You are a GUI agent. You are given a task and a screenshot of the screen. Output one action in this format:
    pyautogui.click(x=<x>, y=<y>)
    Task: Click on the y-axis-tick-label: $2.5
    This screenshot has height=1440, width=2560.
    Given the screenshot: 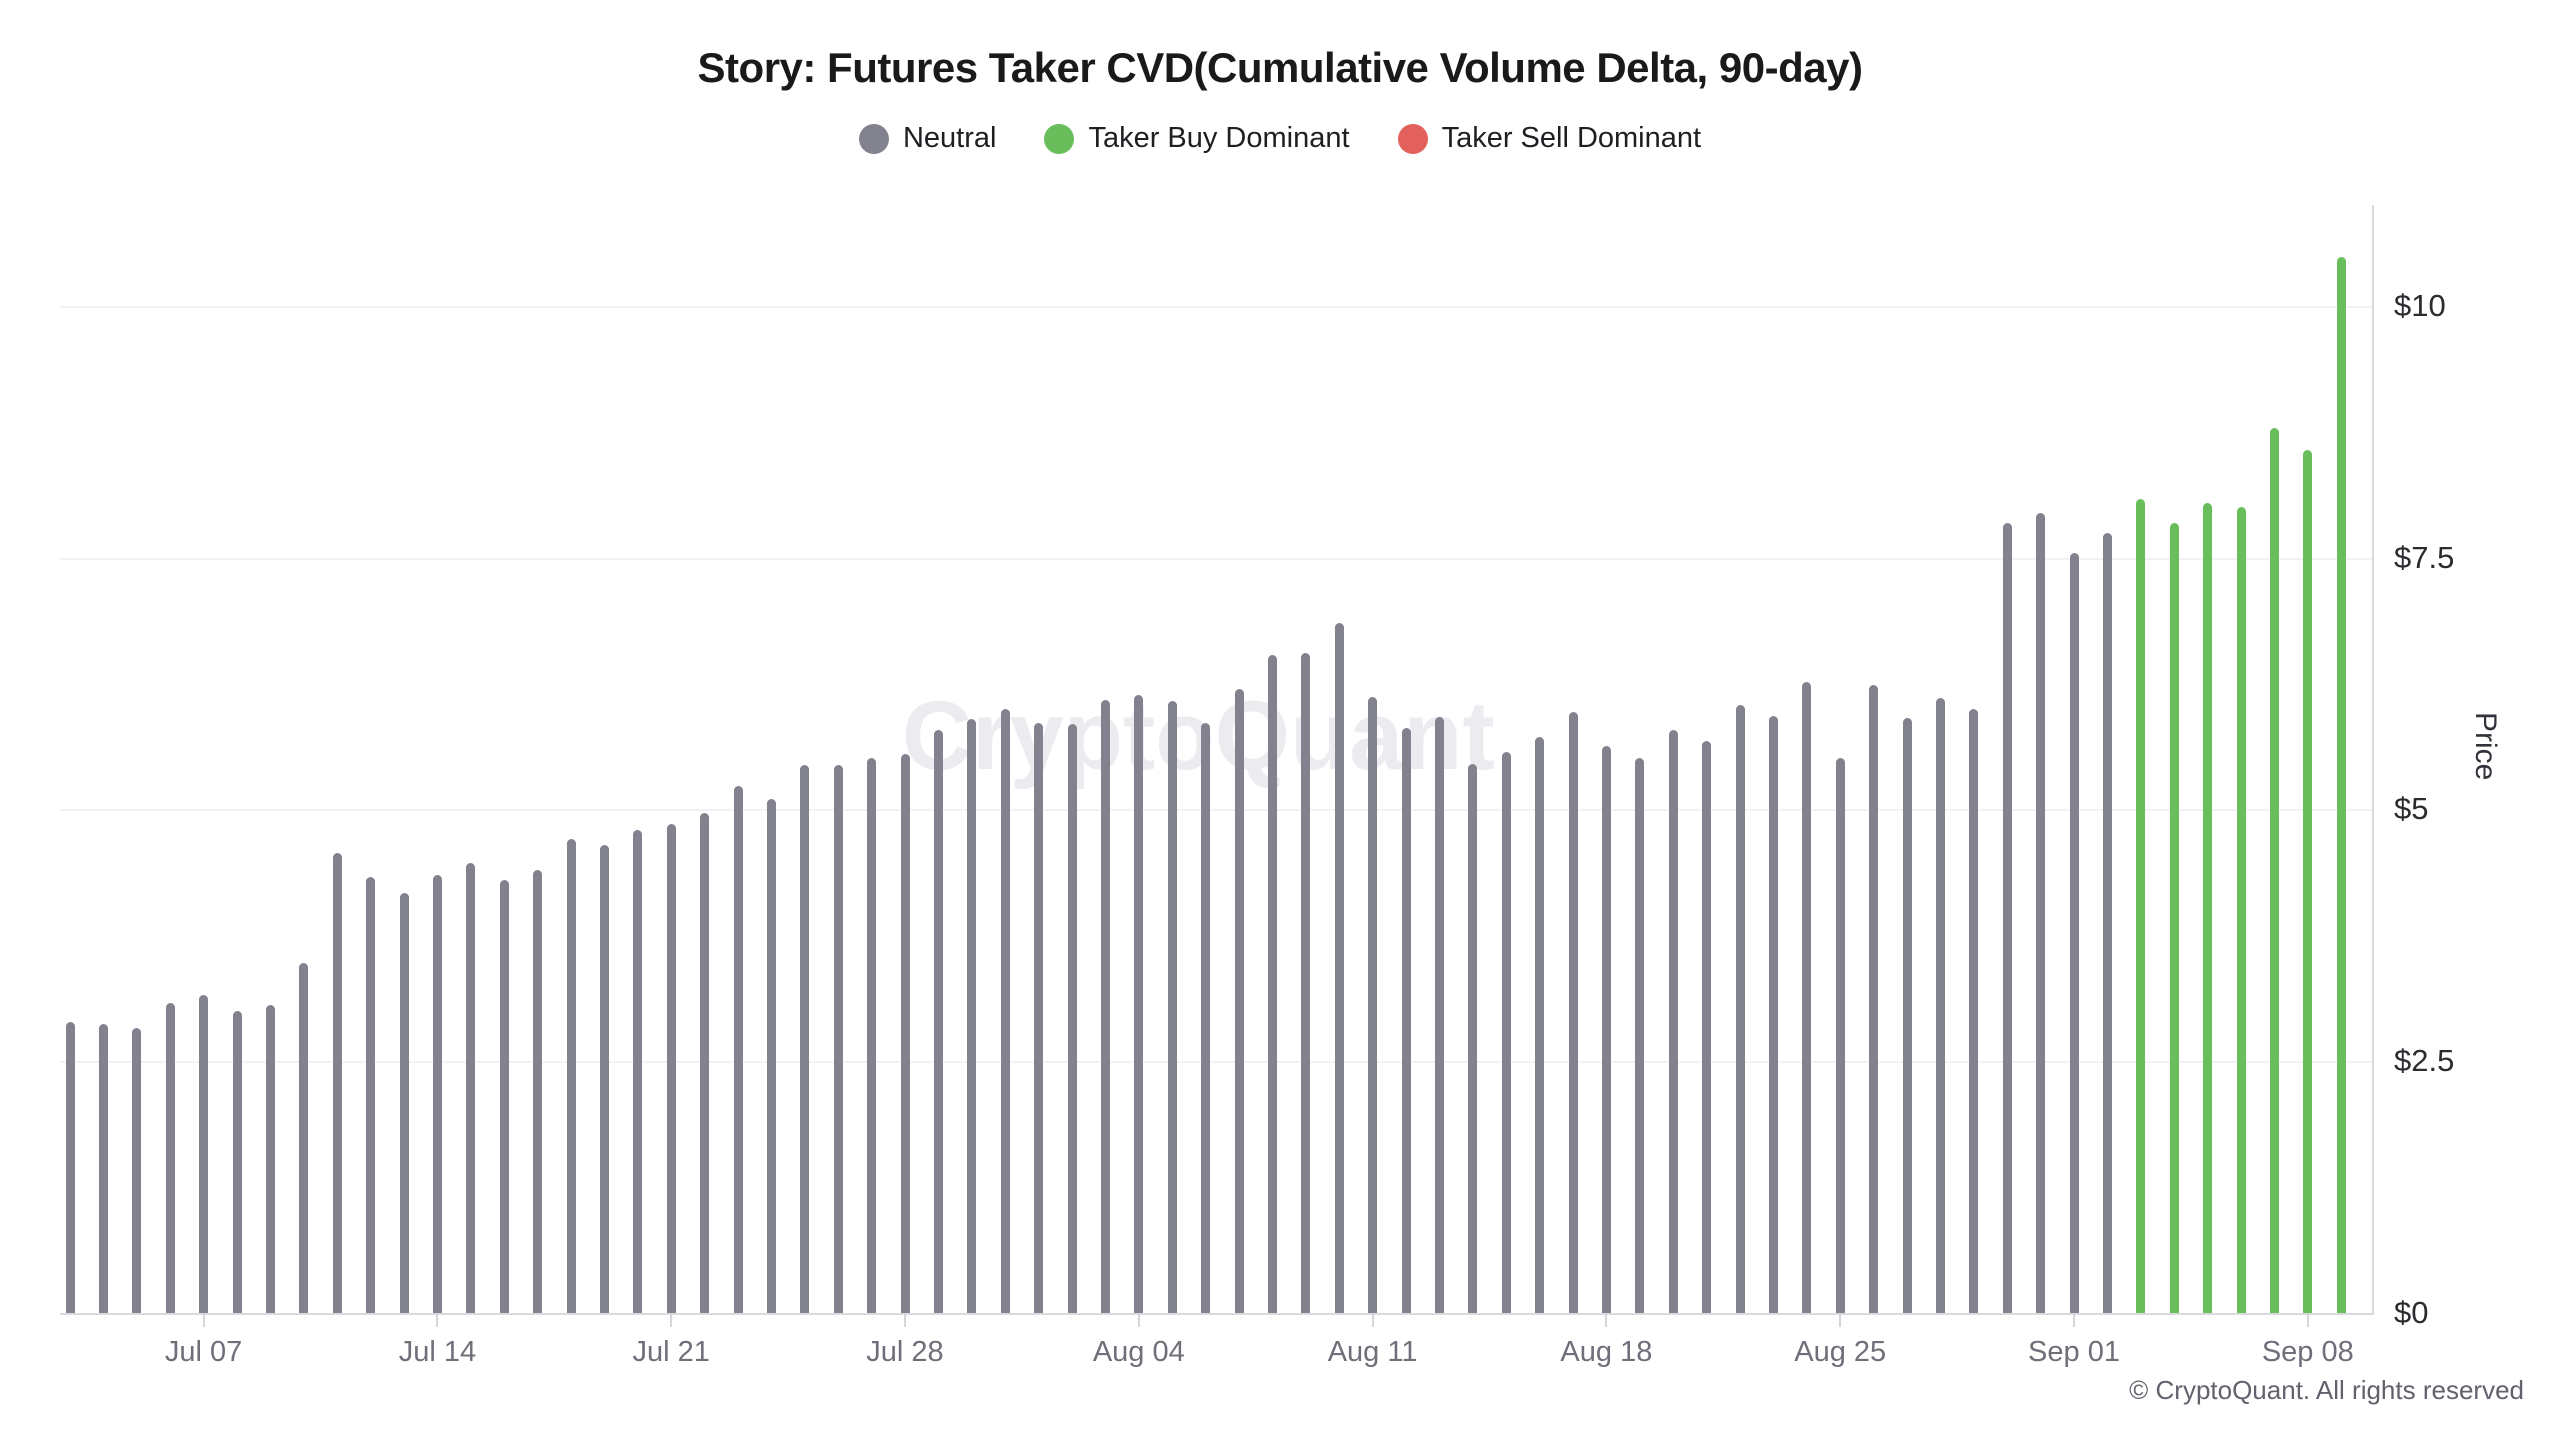 What is the action you would take?
    pyautogui.click(x=2424, y=1061)
    